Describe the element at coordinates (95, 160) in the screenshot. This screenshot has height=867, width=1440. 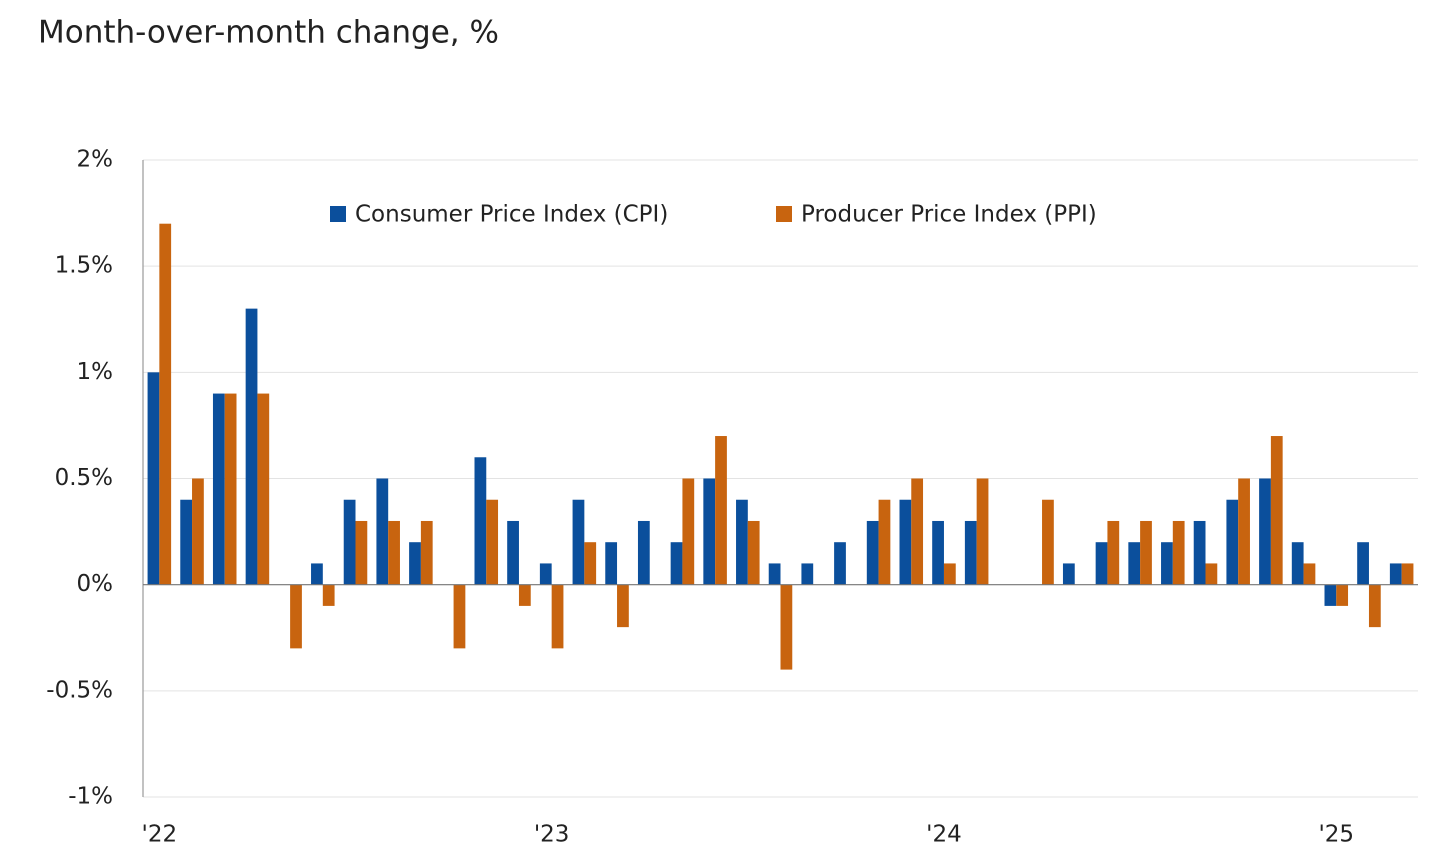
I see `y-tick-label: 2%` at that location.